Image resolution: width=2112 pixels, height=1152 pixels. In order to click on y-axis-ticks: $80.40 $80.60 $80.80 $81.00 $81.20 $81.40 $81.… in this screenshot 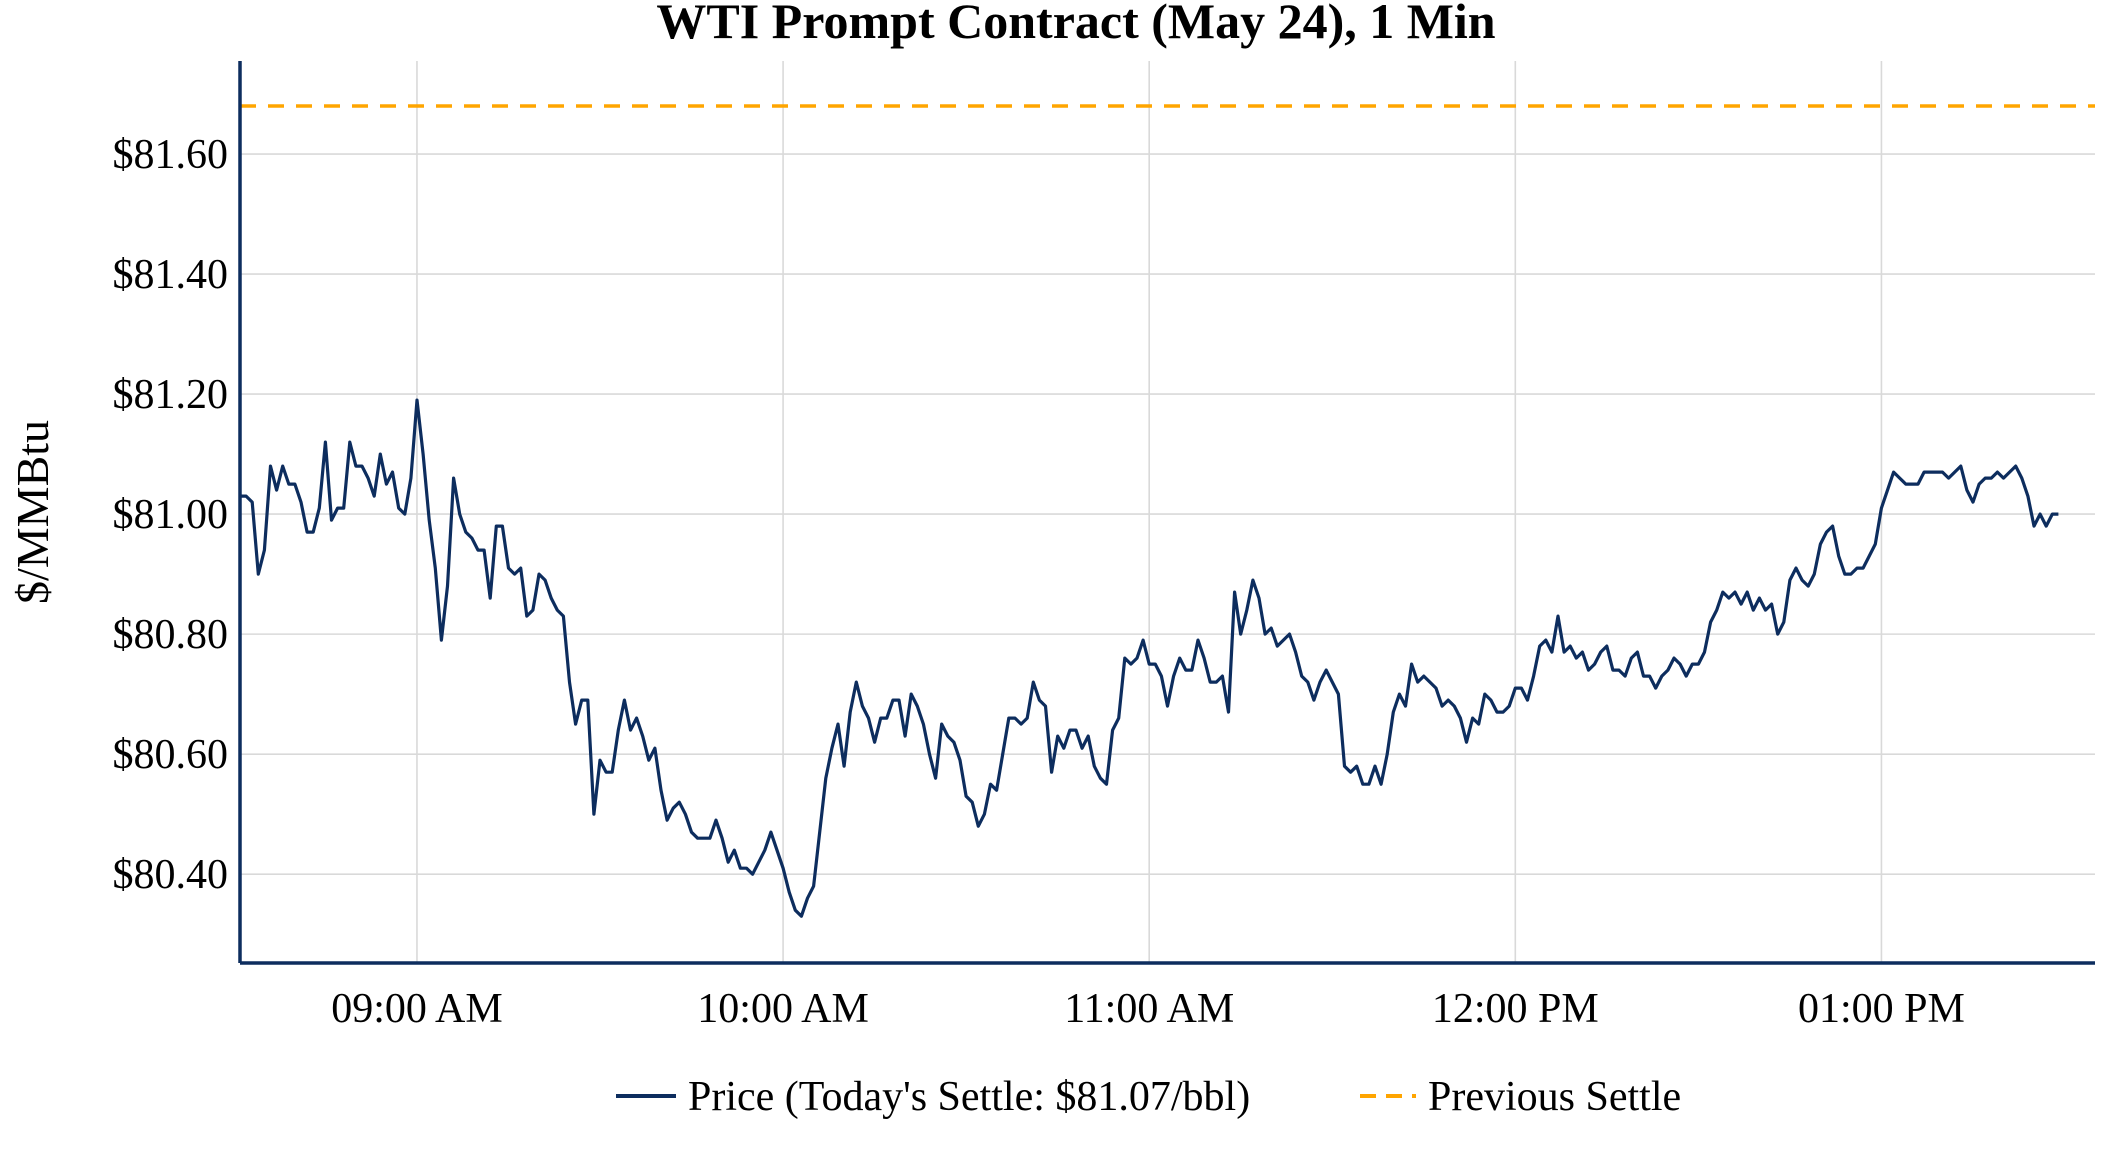, I will do `click(171, 515)`.